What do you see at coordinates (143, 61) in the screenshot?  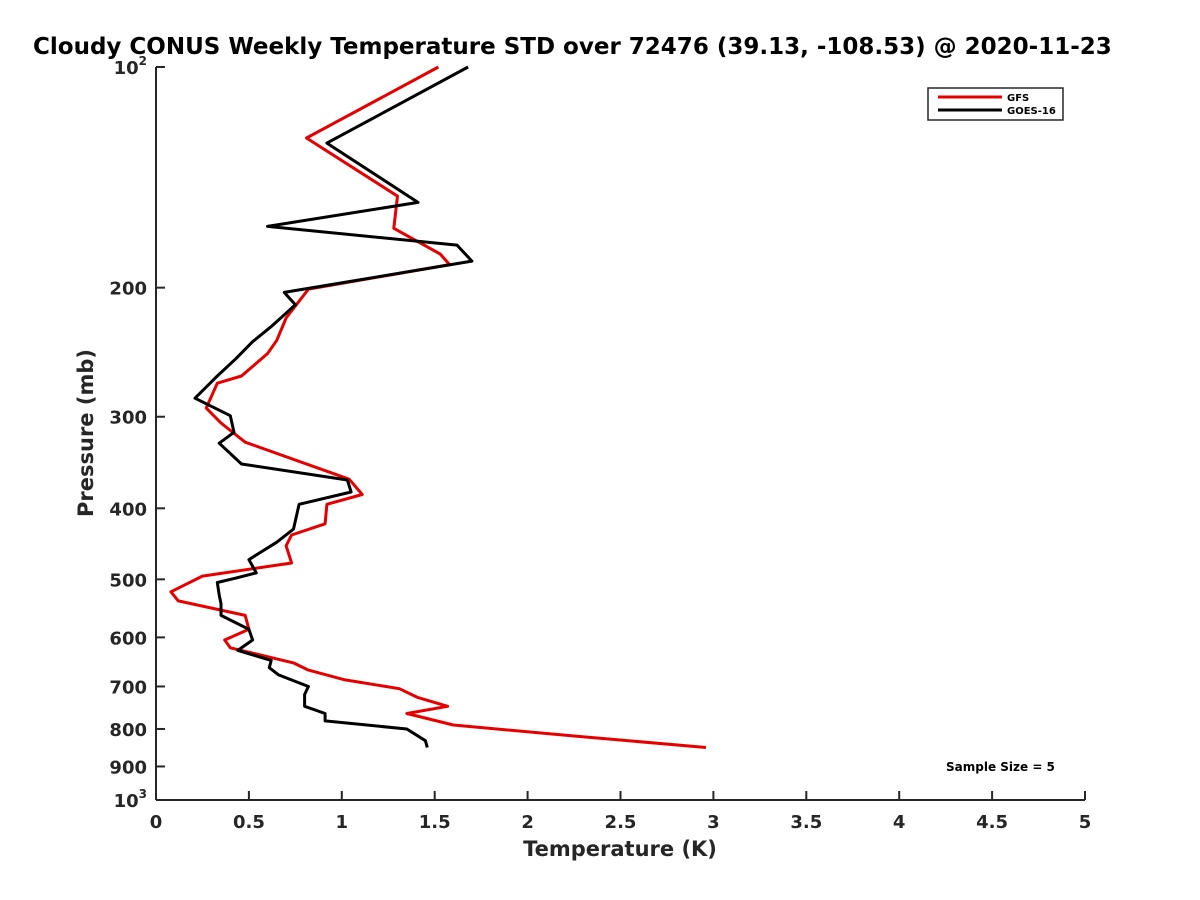 I see `y-tick-exponent: 2` at bounding box center [143, 61].